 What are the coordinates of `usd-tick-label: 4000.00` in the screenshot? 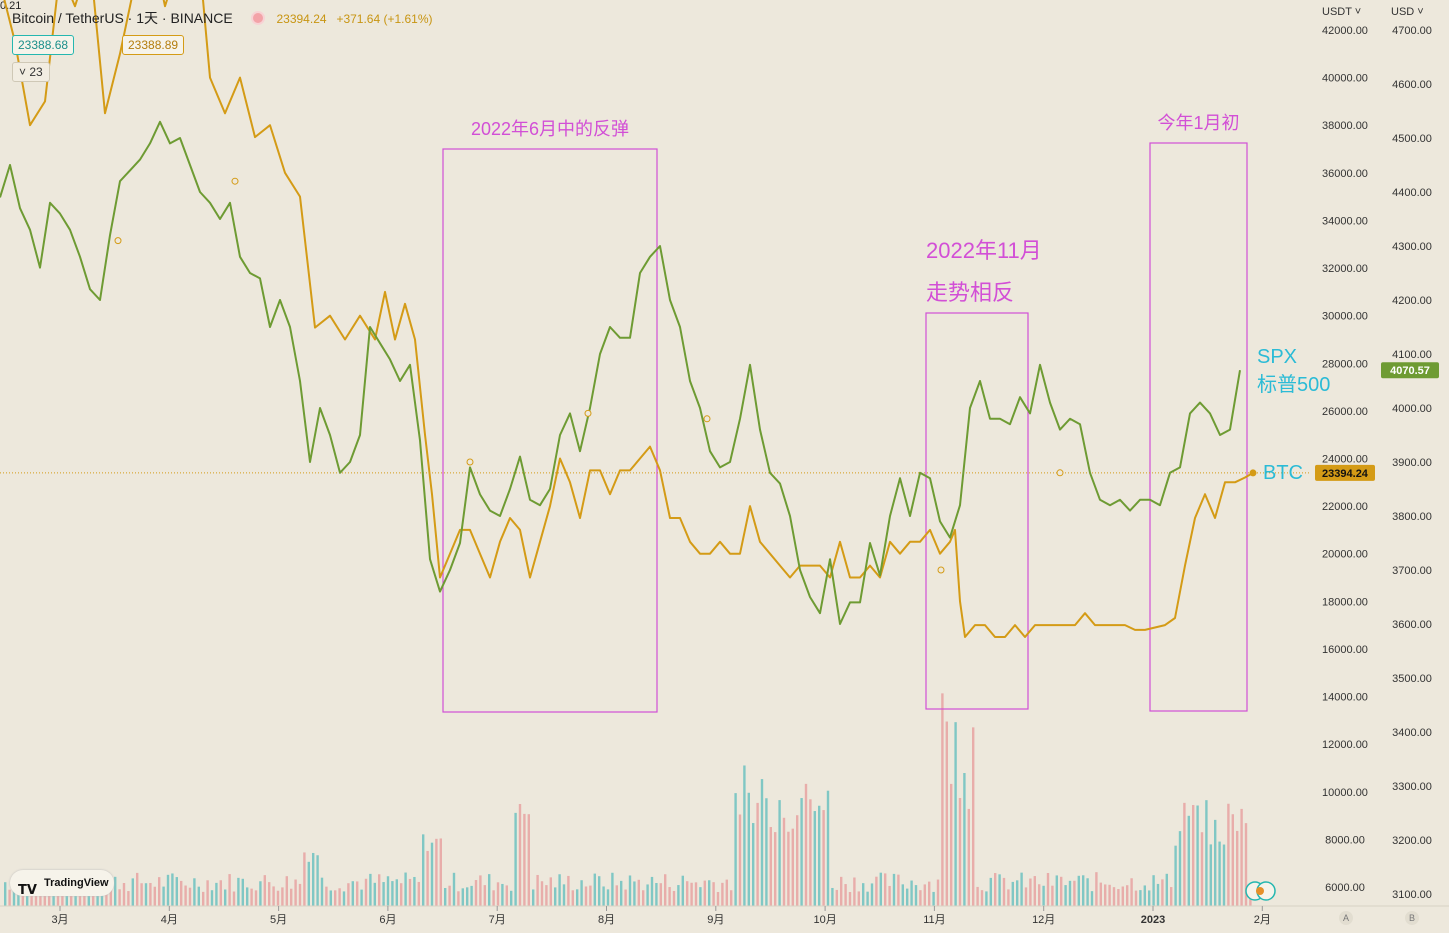 It's located at (1412, 409).